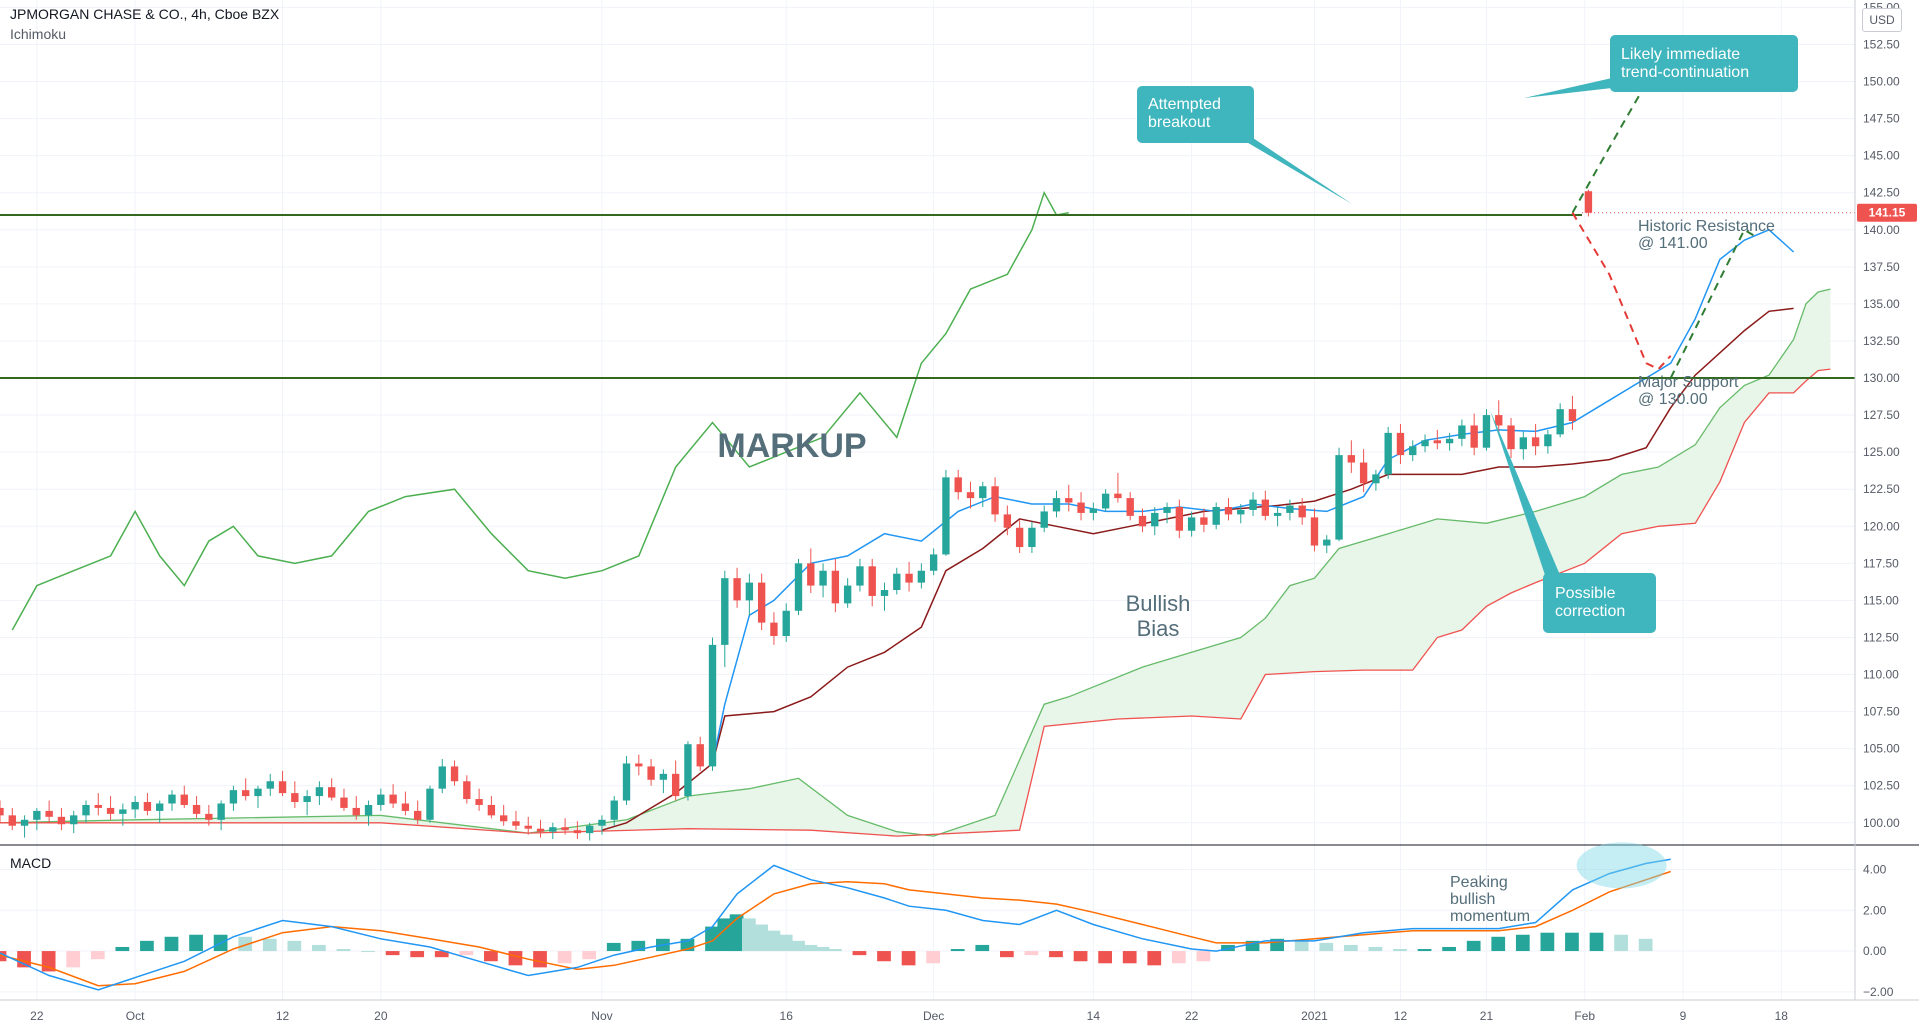  What do you see at coordinates (1782, 1016) in the screenshot?
I see `time-tick-label: 18` at bounding box center [1782, 1016].